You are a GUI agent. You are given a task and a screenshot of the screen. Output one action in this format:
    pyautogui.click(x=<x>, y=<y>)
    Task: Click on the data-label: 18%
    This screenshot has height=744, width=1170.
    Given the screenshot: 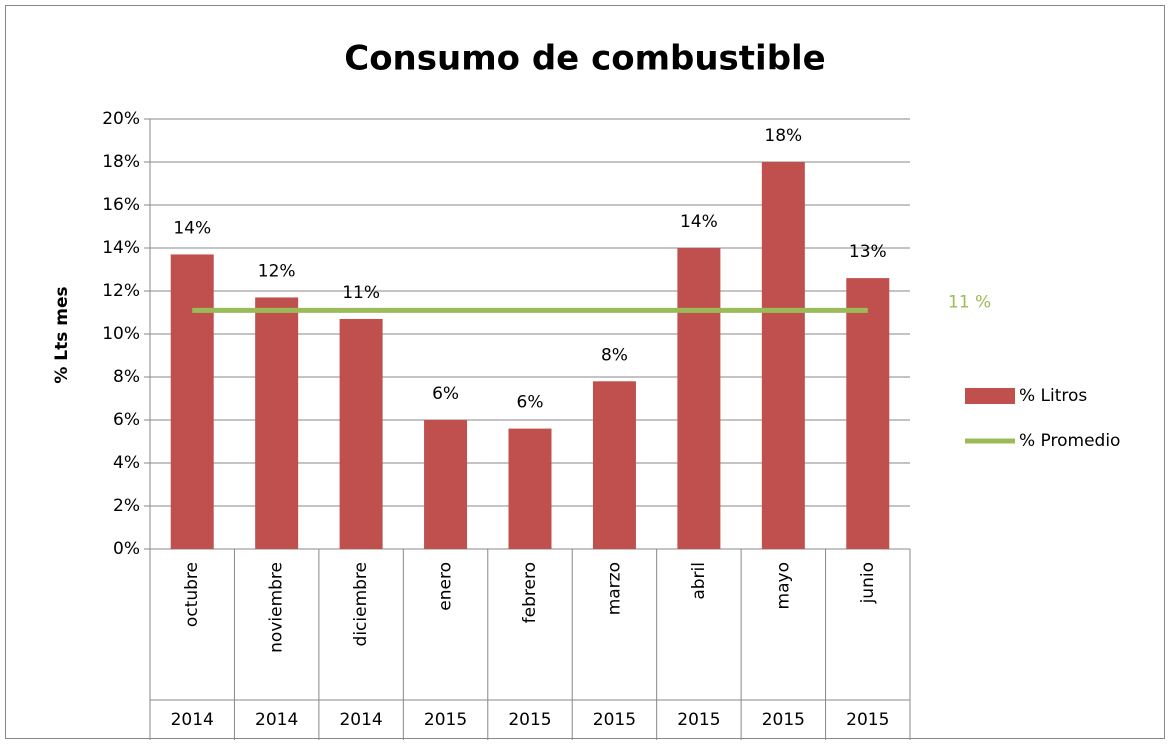 What is the action you would take?
    pyautogui.click(x=783, y=136)
    